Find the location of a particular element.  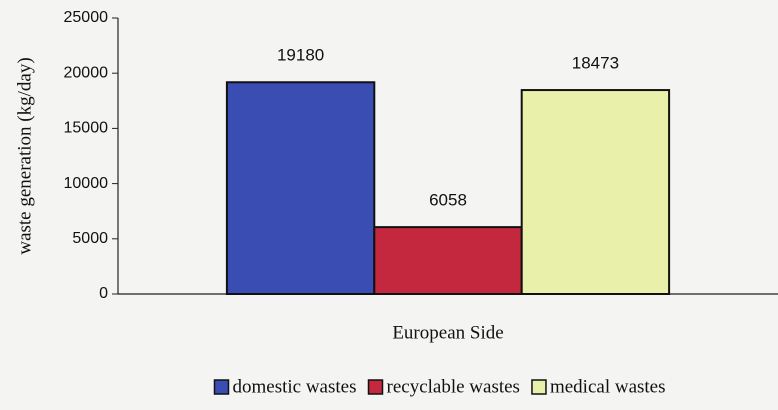

value-label: 19180 is located at coordinates (300, 55).